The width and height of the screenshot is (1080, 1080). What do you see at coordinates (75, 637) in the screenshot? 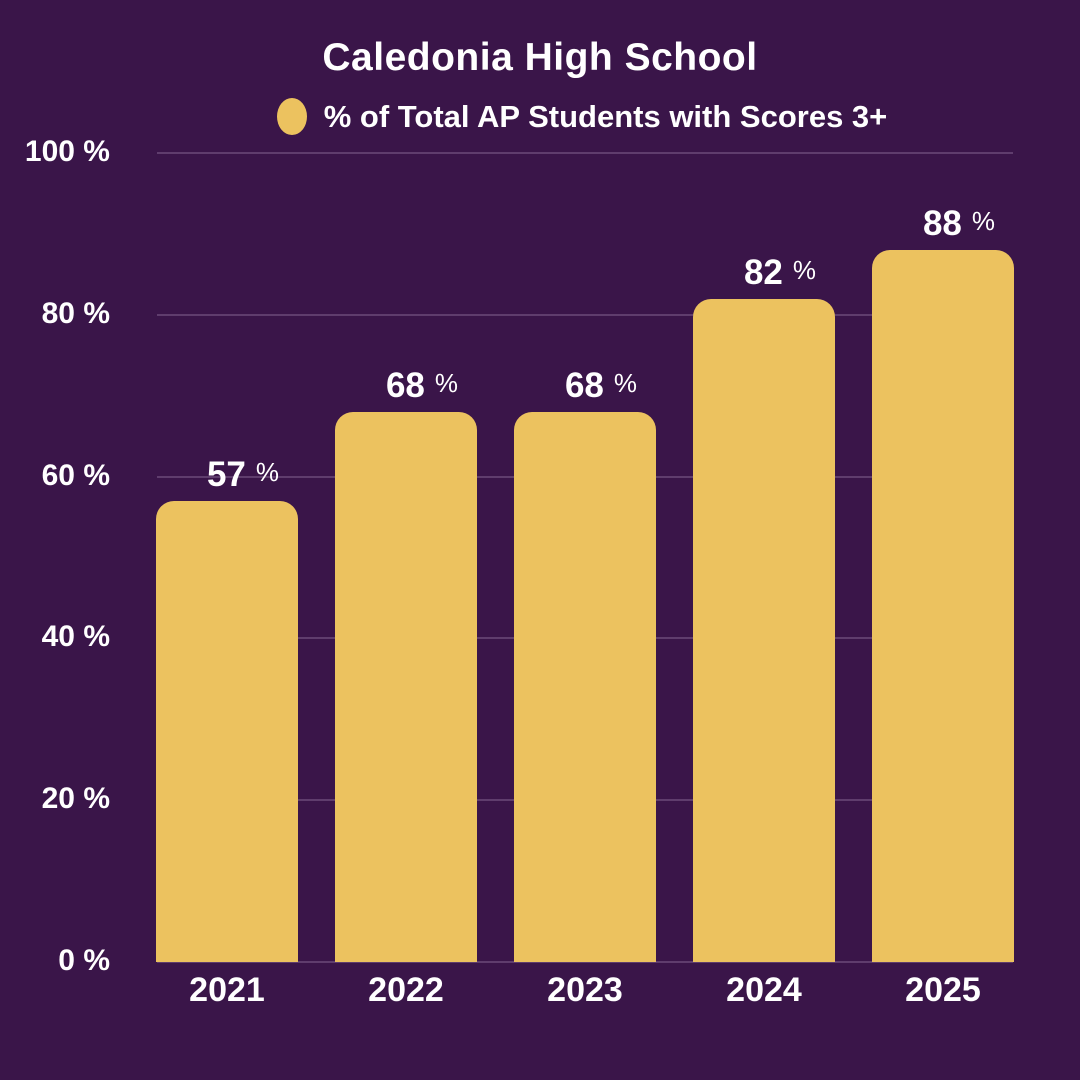
I see `y-axis-tick-label: 40 %` at bounding box center [75, 637].